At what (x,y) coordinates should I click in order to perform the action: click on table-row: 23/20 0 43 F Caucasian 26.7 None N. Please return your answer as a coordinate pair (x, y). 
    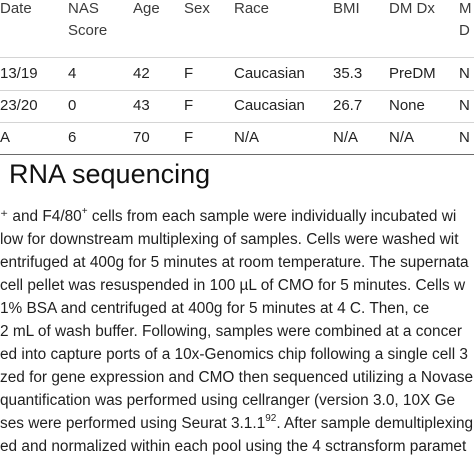
    Looking at the image, I should click on (237, 106).